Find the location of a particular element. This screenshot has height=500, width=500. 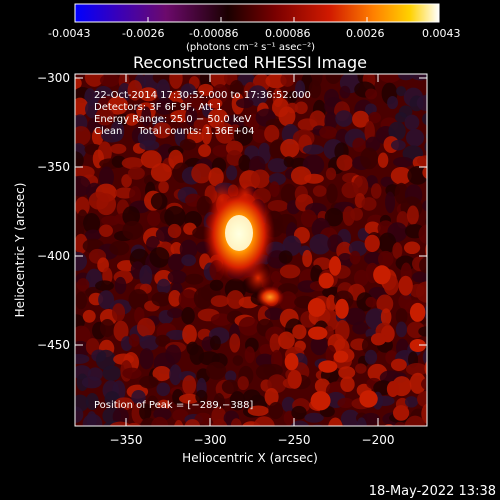

peak-position: Position of Peak = [−289,−388] is located at coordinates (173, 405).